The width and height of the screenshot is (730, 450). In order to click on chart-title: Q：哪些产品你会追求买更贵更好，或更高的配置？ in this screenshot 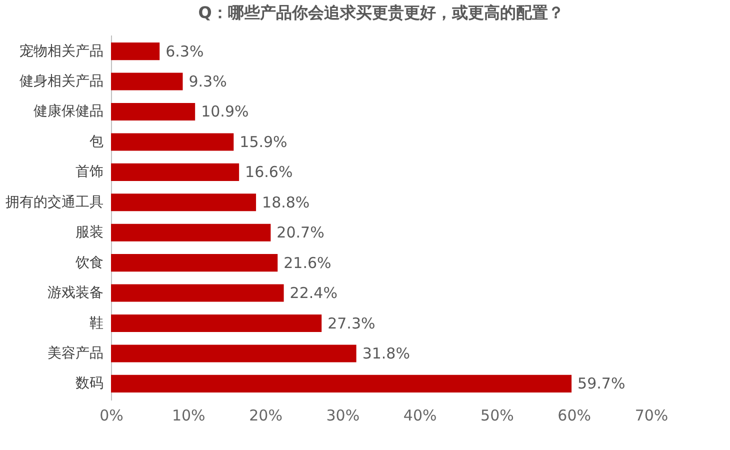, I will do `click(381, 12)`.